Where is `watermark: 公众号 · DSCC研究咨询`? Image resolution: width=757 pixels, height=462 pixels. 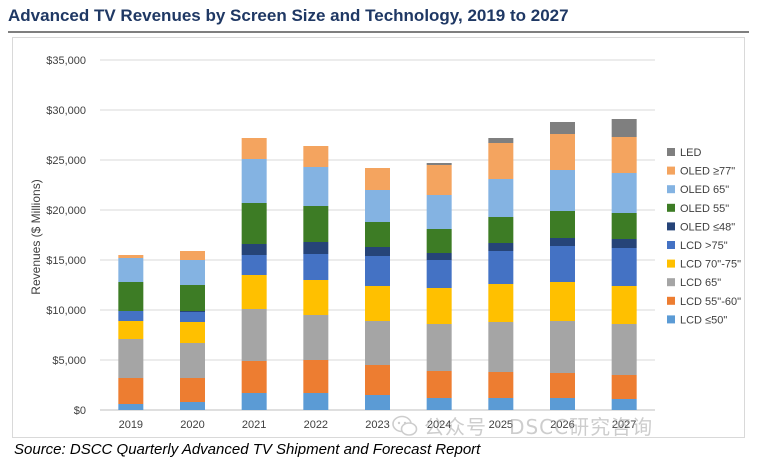
watermark: 公众号 · DSCC研究咨询 is located at coordinates (522, 425).